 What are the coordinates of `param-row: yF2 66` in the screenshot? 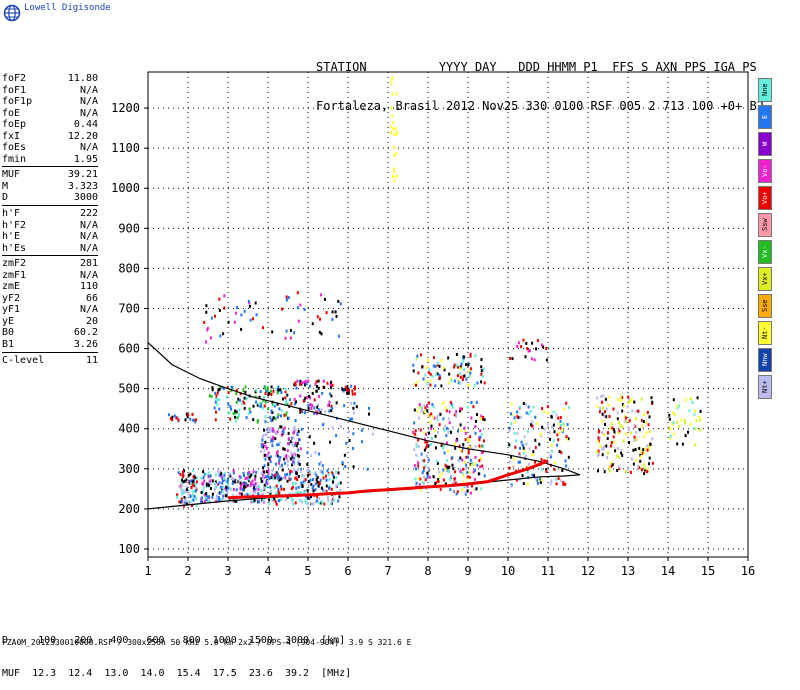 It's located at (50, 299).